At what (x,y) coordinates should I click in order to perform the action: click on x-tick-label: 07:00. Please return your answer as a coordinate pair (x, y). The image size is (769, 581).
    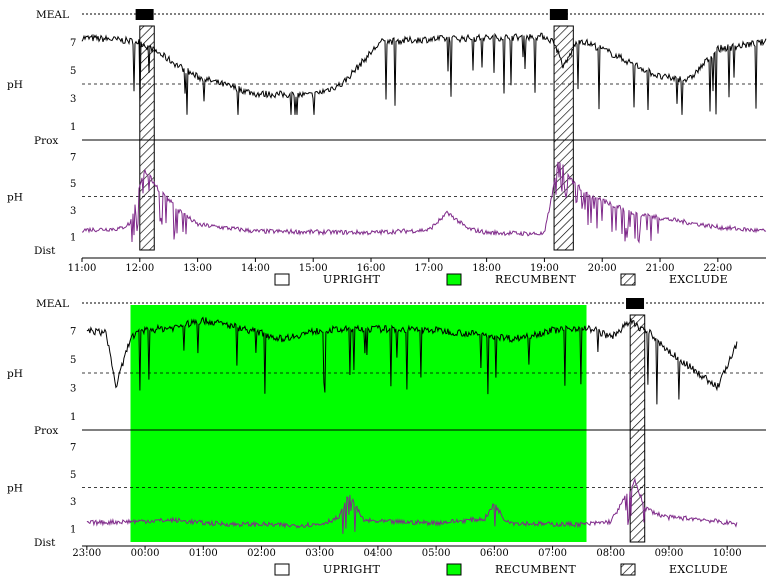
    Looking at the image, I should click on (552, 553).